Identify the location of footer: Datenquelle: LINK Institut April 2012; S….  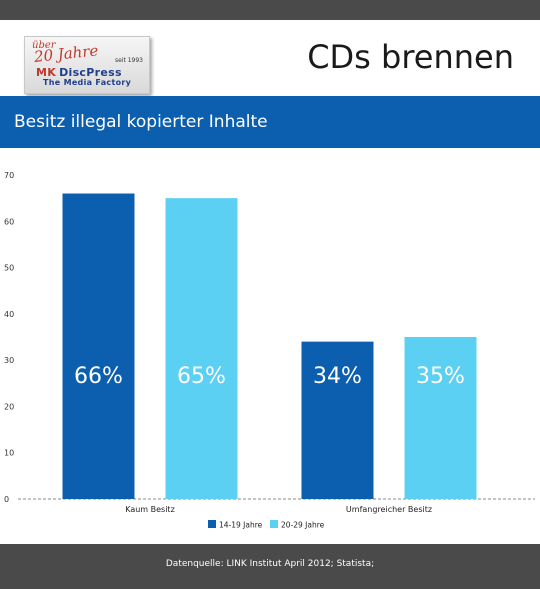
(270, 566).